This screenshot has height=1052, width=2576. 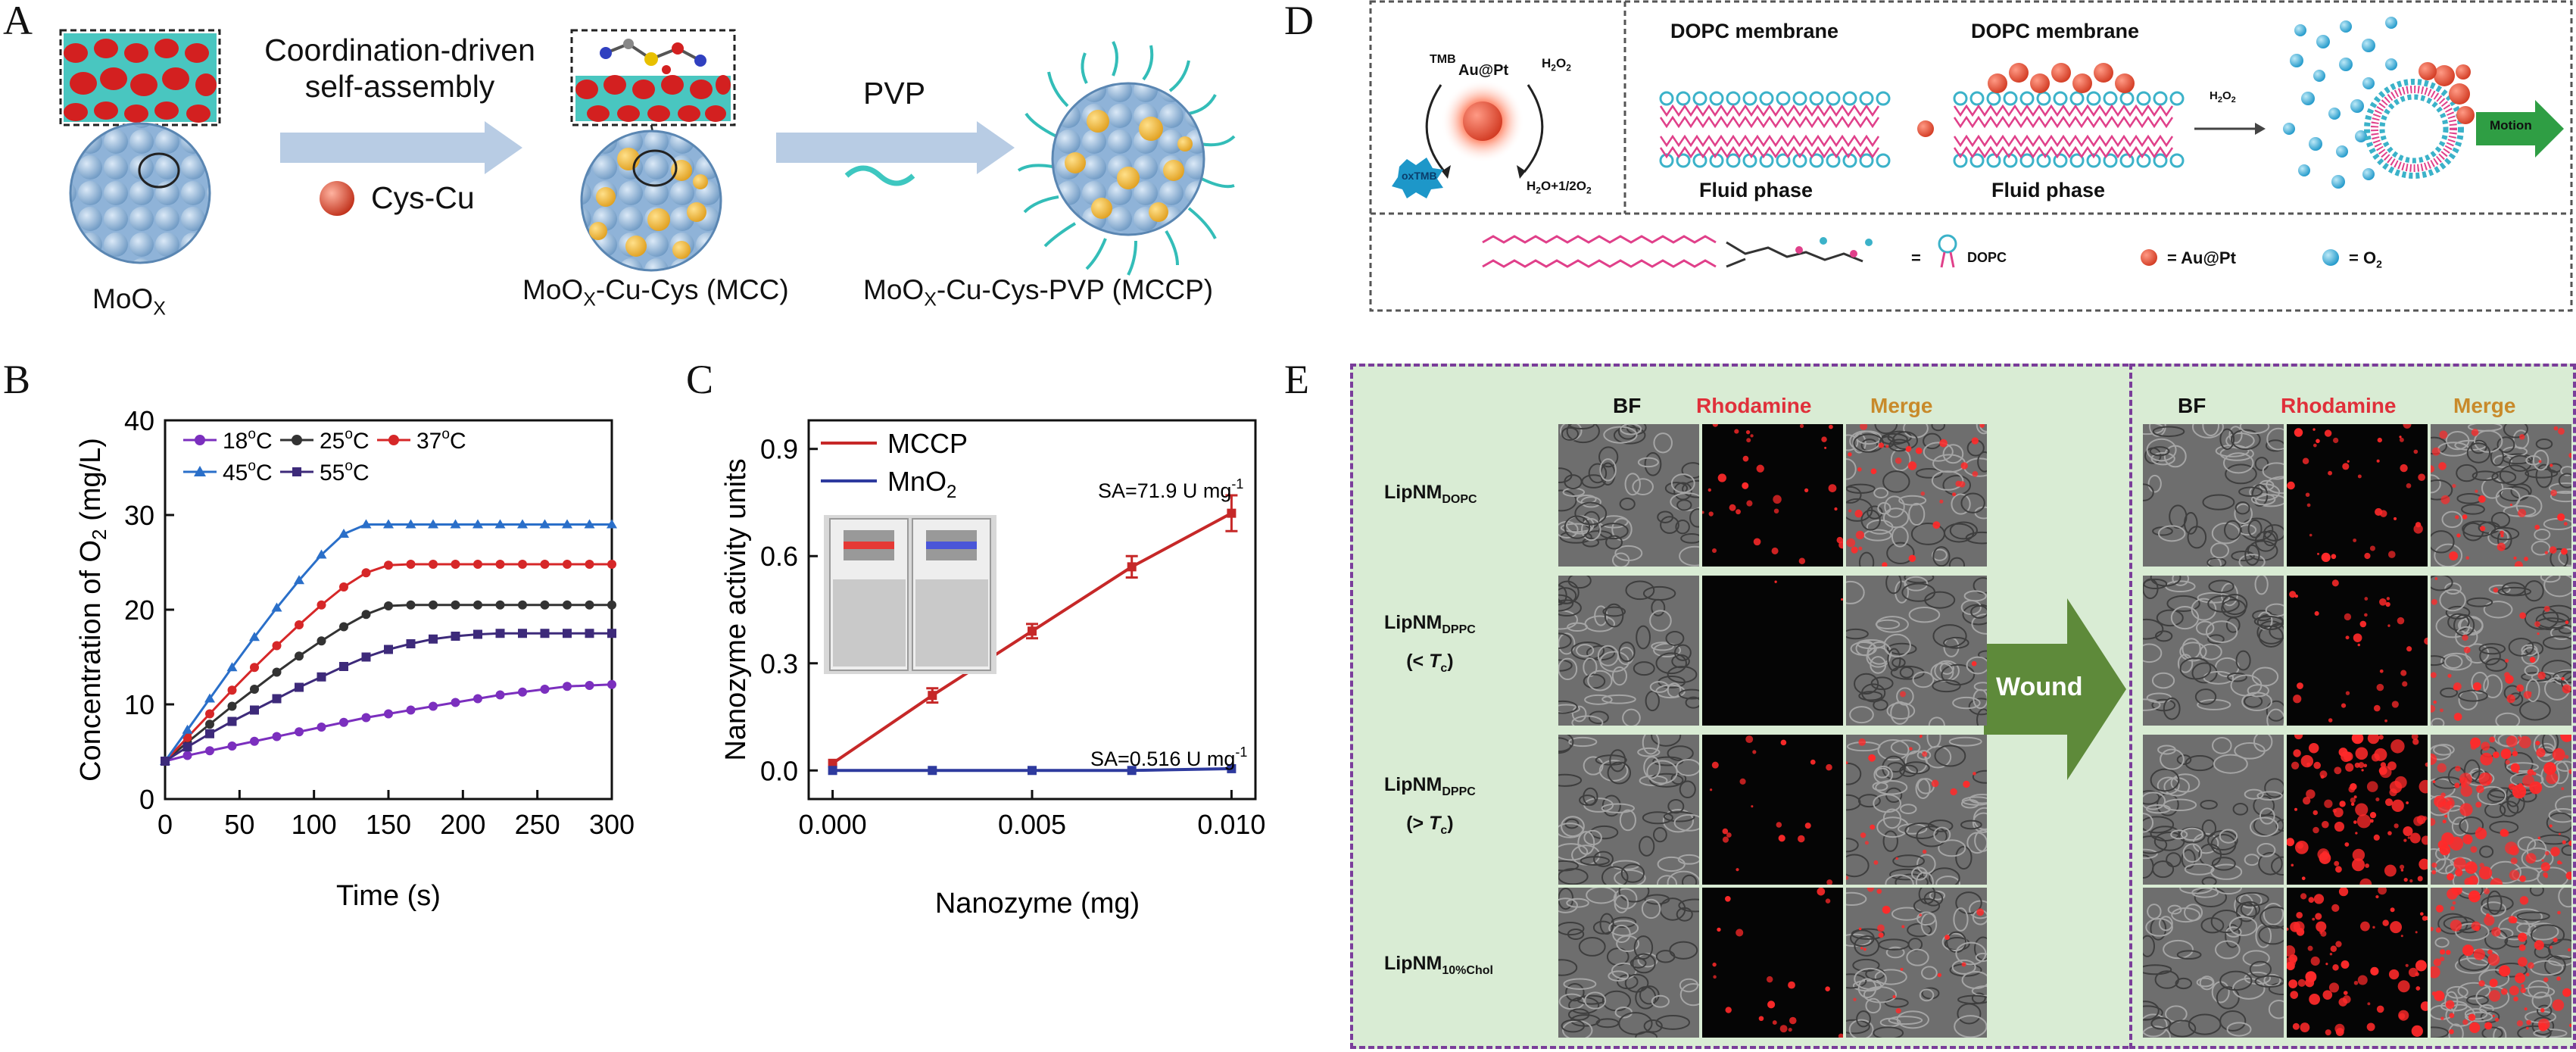 I want to click on chart-c-xtick-label: 0.005, so click(x=1032, y=825).